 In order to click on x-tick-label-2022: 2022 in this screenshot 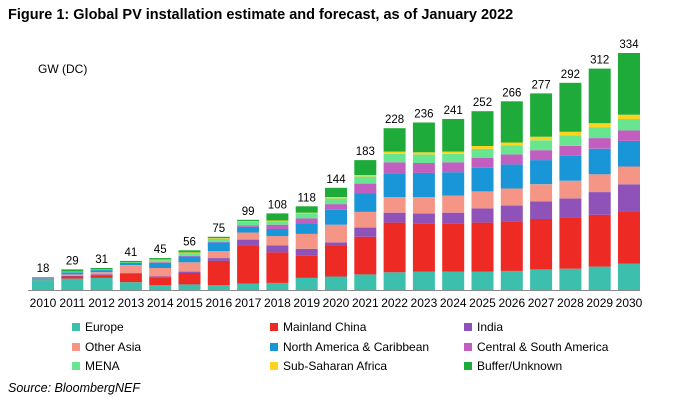, I will do `click(394, 303)`.